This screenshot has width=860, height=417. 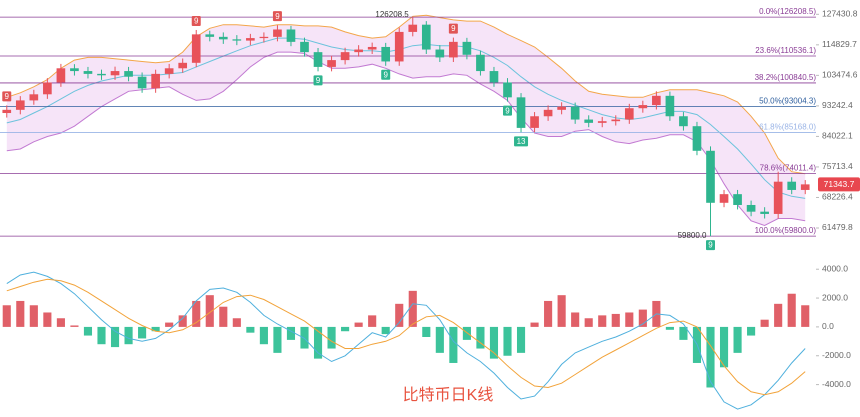 I want to click on fib-label: 23.6%(110536.1), so click(x=785, y=50).